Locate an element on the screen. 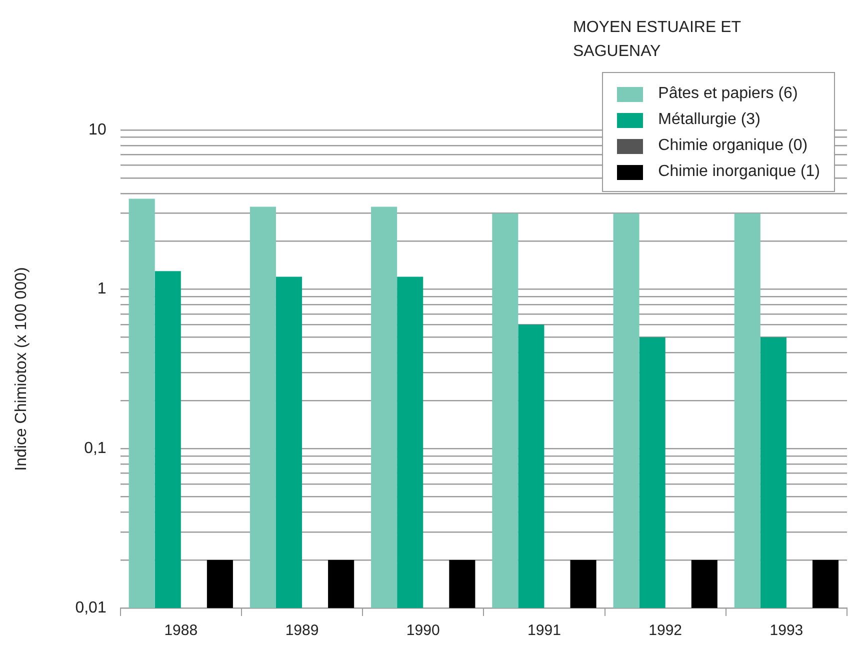  x-tick-label: 1989 is located at coordinates (302, 631).